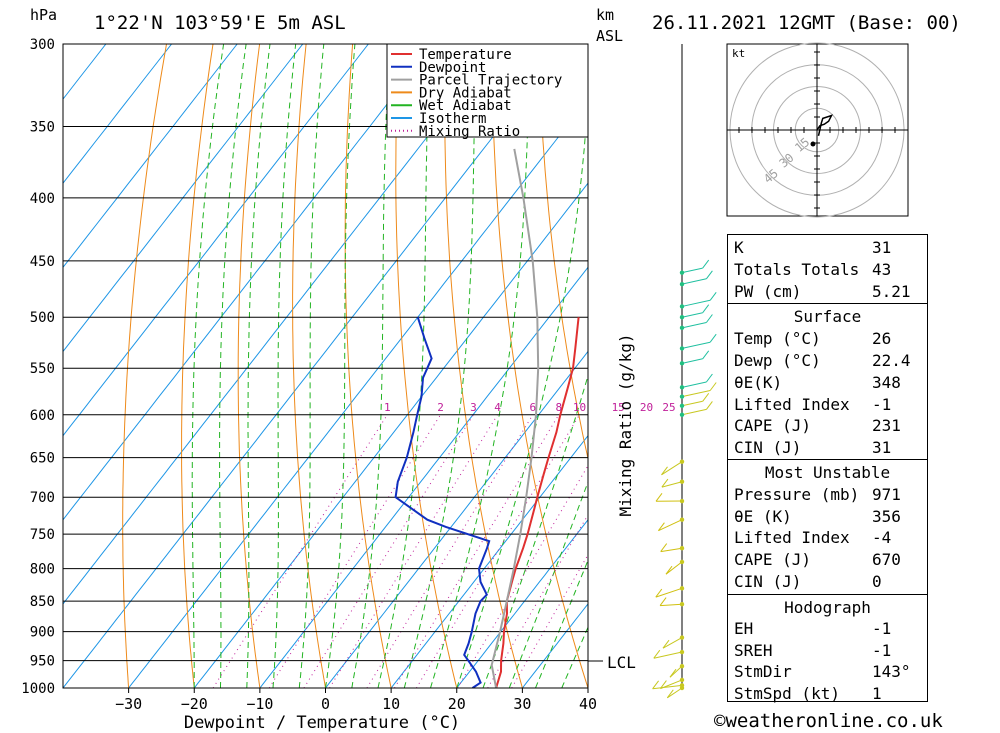  Describe the element at coordinates (792, 537) in the screenshot. I see `mu-li-label: Lifted Index` at that location.